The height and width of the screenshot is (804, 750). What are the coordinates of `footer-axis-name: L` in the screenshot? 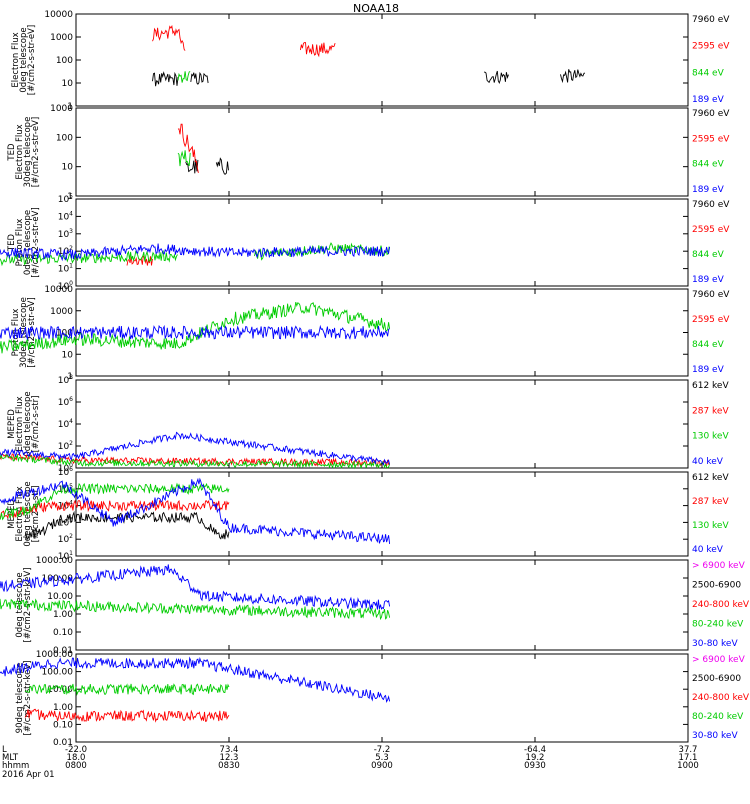 It's located at (4, 750).